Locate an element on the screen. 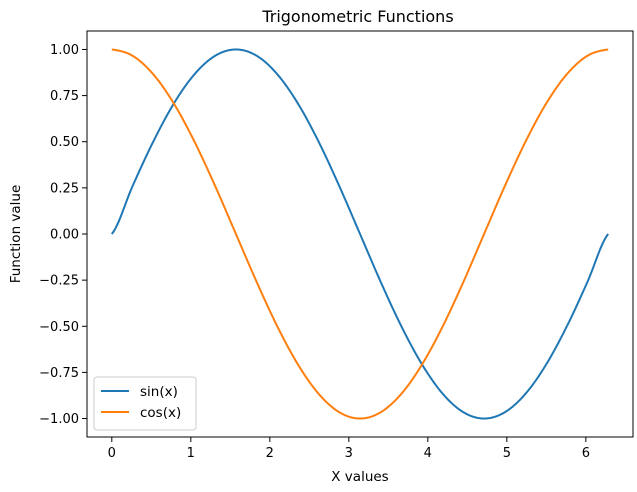 Image resolution: width=637 pixels, height=492 pixels. x-axis-ticks: 0 1 2 3 4 5 6 is located at coordinates (349, 449).